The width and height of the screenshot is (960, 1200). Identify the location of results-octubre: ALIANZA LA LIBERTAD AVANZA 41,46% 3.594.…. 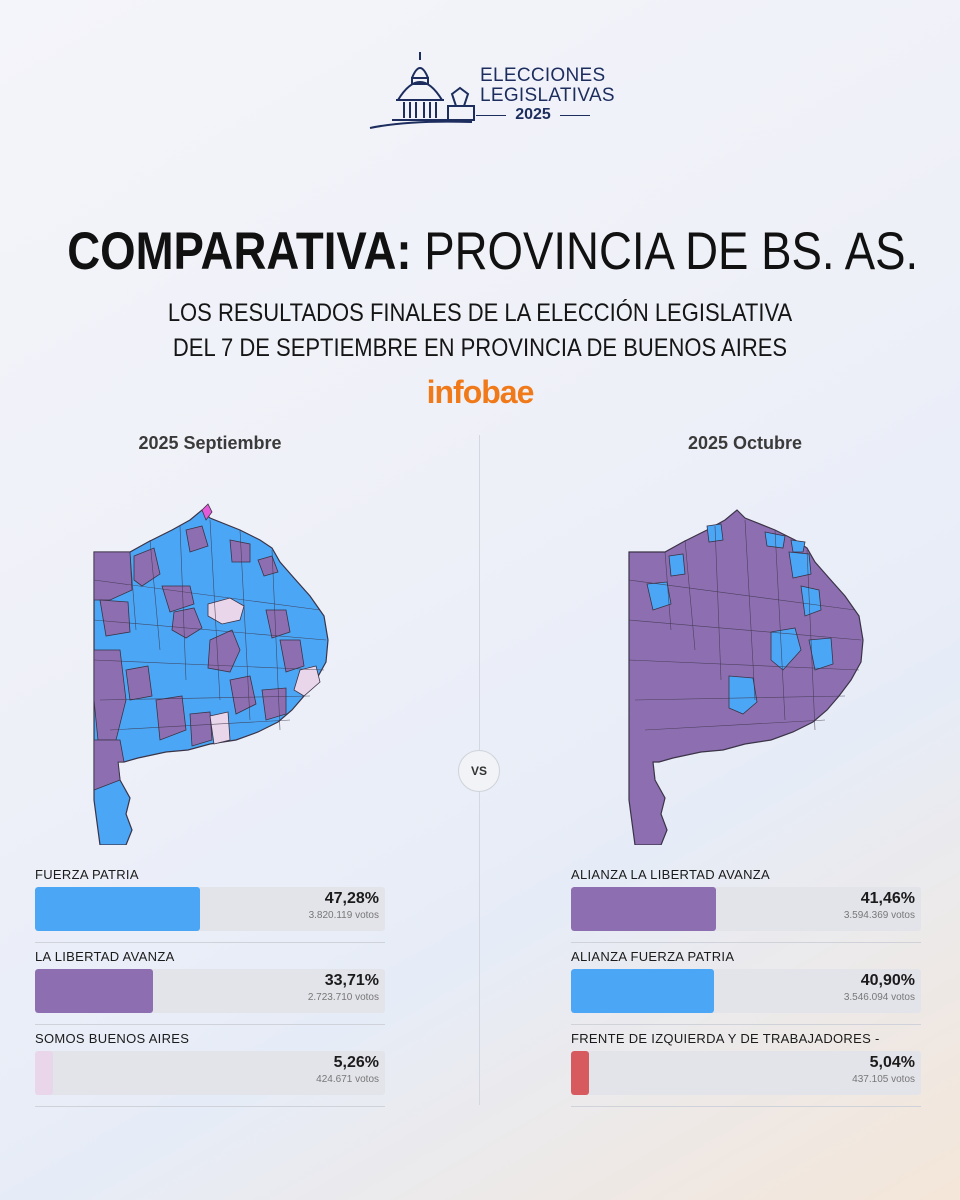
(746, 989).